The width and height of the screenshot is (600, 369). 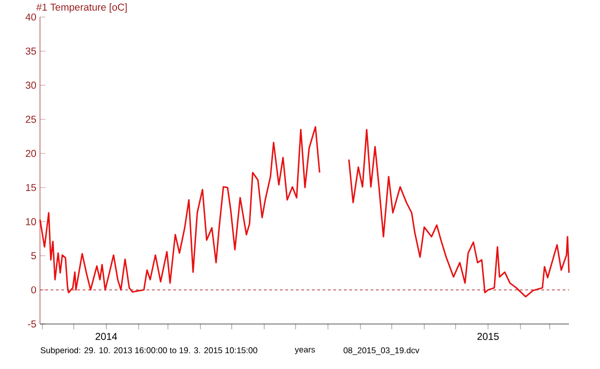 What do you see at coordinates (488, 336) in the screenshot?
I see `x-tick-label: 2015` at bounding box center [488, 336].